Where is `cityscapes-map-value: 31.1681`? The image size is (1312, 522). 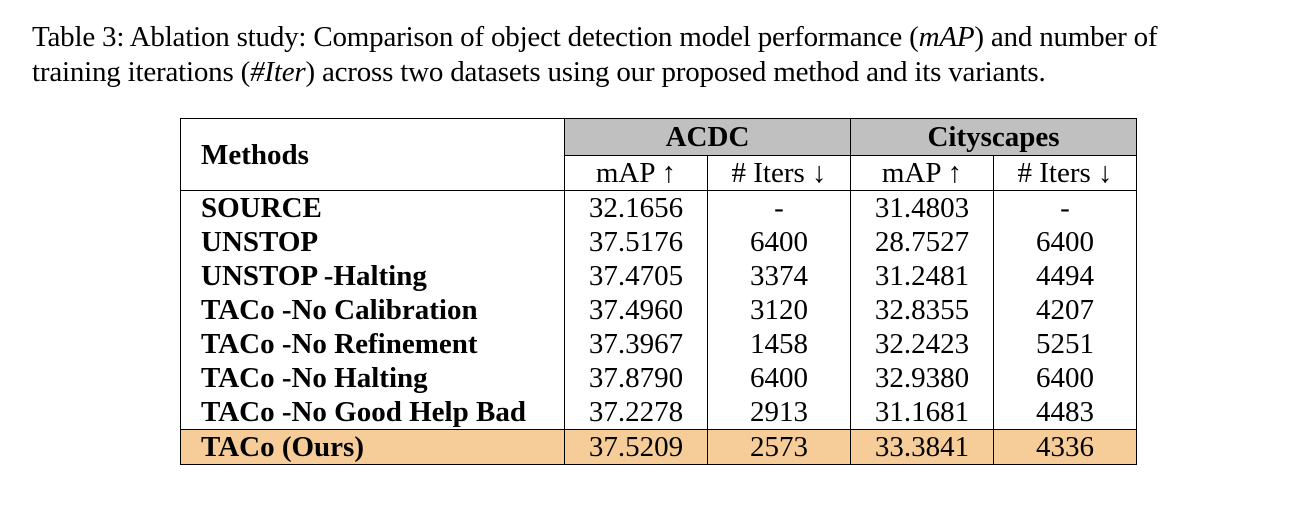
cityscapes-map-value: 31.1681 is located at coordinates (922, 412).